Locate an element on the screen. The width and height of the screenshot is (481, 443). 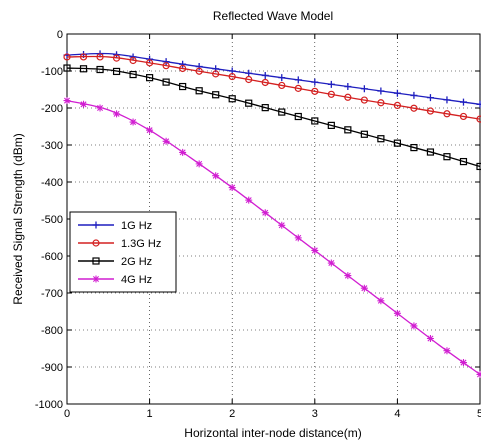
x-axis-label: Horizontal inter-node distance(m) is located at coordinates (272, 433).